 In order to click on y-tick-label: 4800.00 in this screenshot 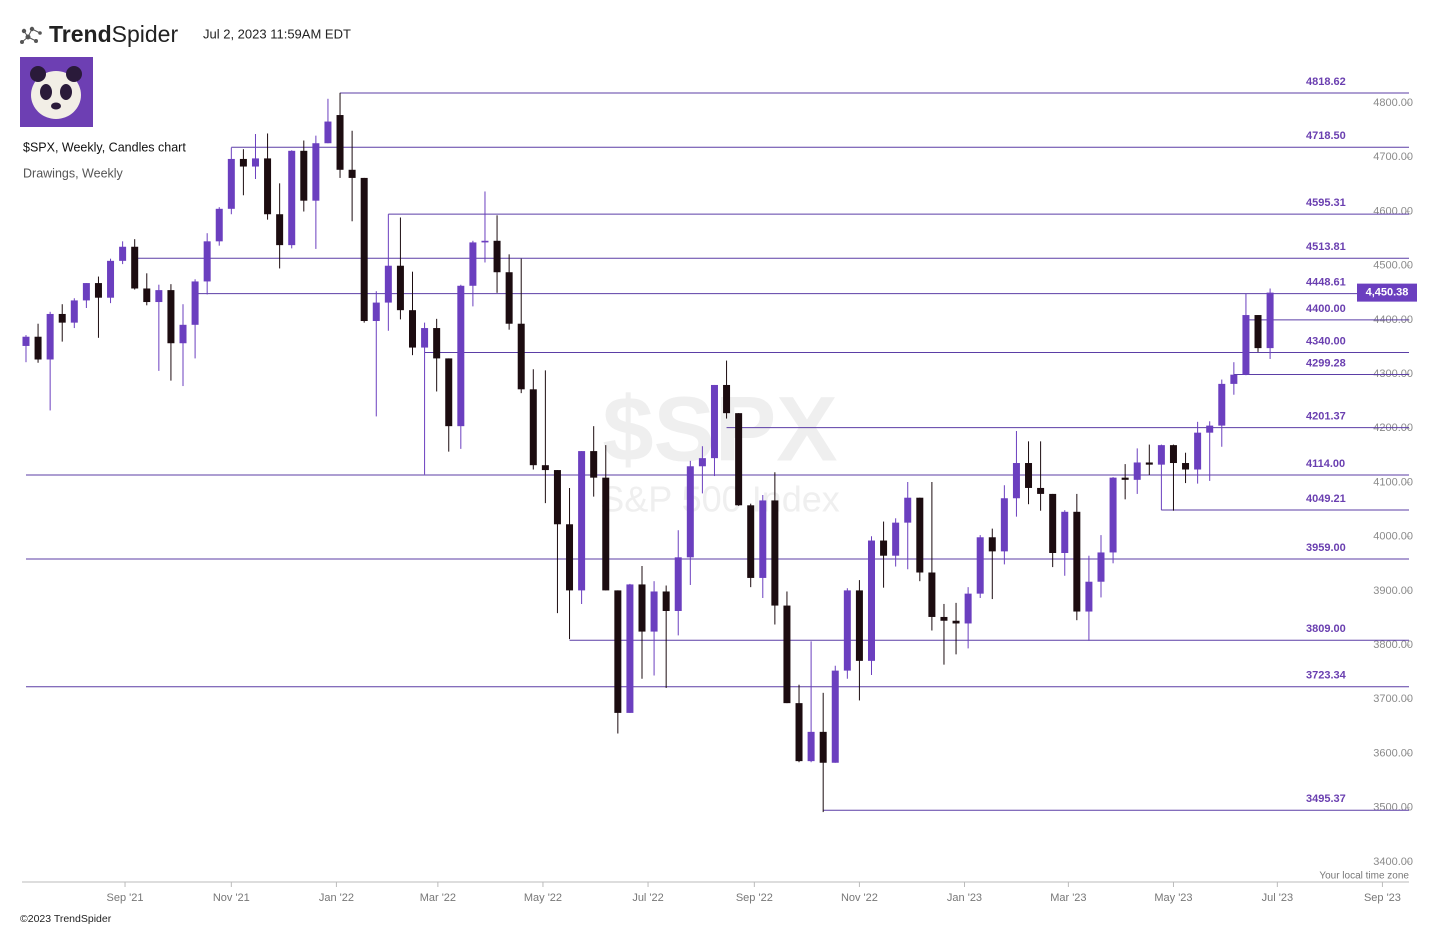, I will do `click(1393, 103)`.